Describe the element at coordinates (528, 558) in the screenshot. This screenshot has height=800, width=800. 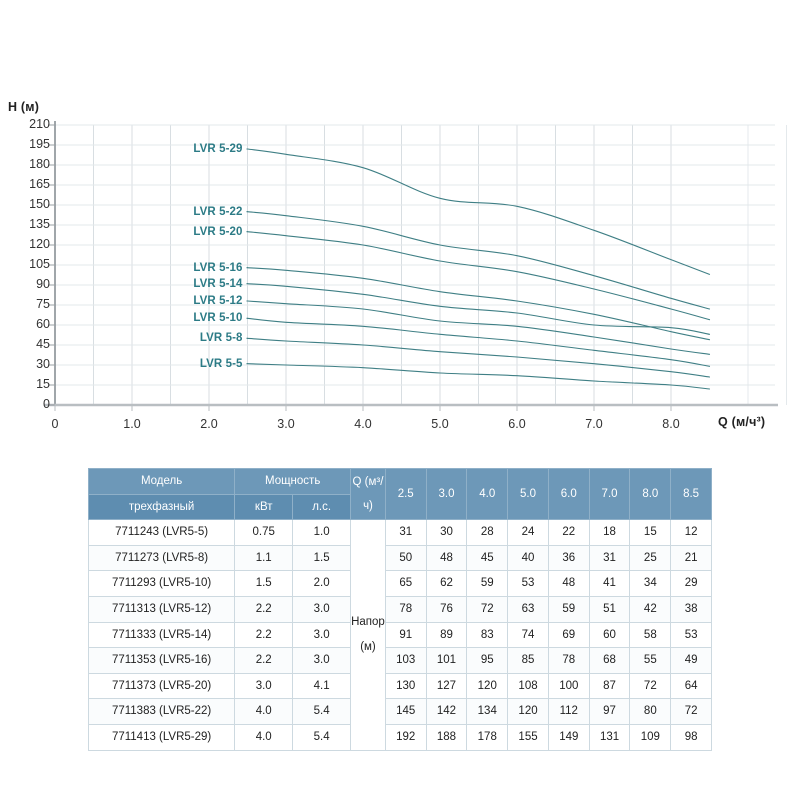
I see `cell-head-value: 40` at that location.